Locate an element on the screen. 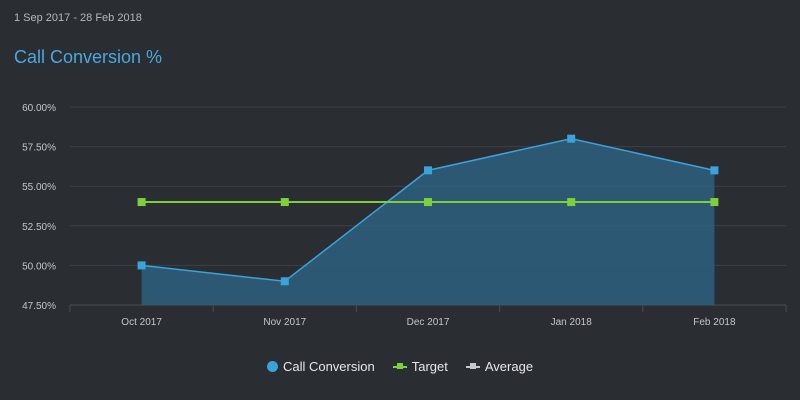 The width and height of the screenshot is (800, 400). legend-label: Call Conversion is located at coordinates (328, 366).